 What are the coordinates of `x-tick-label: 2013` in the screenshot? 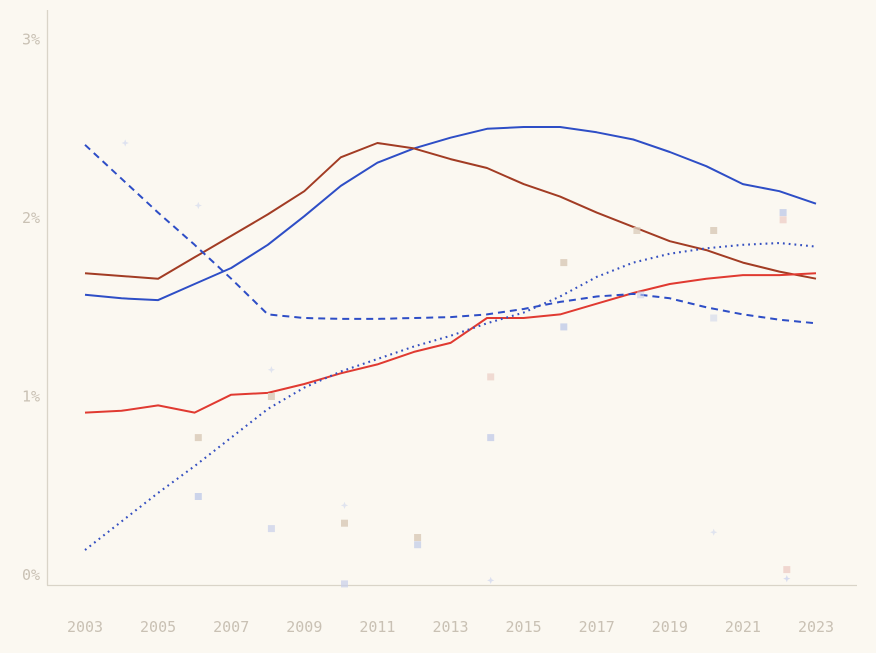 It's located at (450, 627).